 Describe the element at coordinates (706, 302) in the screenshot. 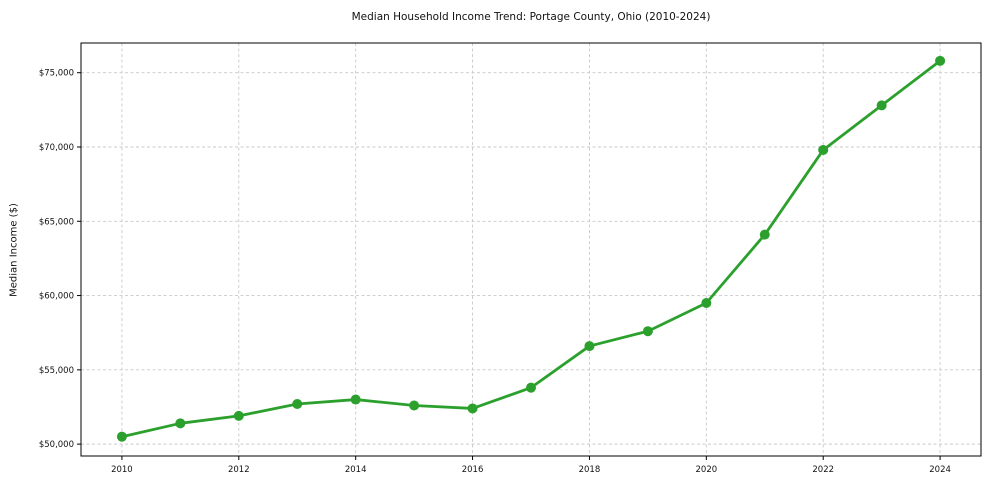

I see `data-point-2020` at that location.